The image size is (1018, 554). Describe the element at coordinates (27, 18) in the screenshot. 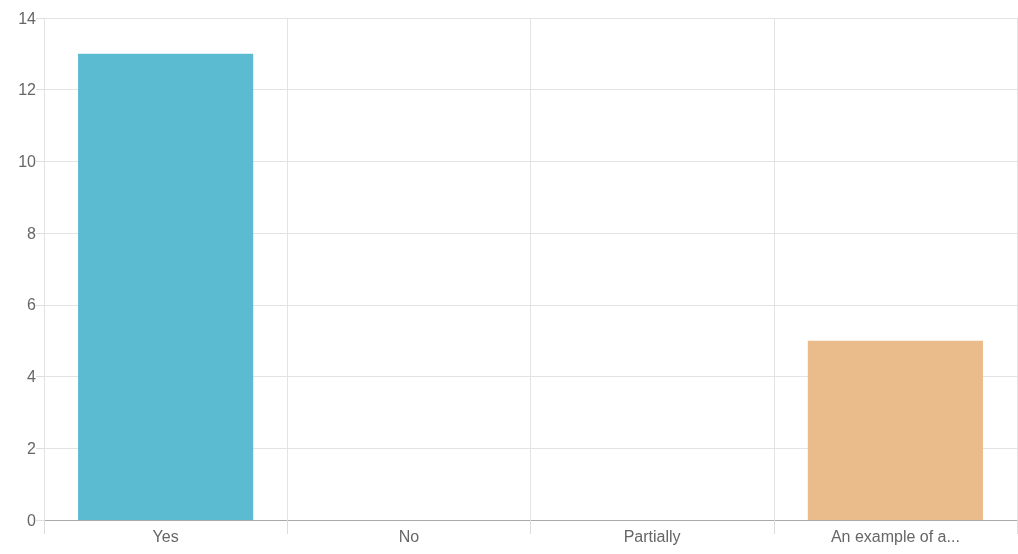

I see `y-tick-label: 14` at that location.